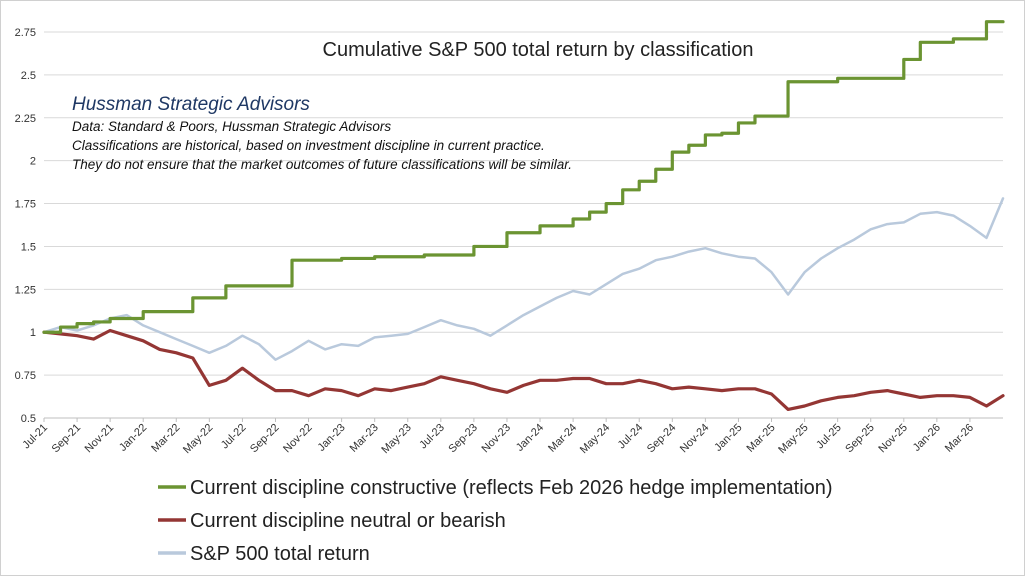 This screenshot has width=1025, height=576. Describe the element at coordinates (280, 554) in the screenshot. I see `legend-label-sp500: S&P 500 total return` at that location.